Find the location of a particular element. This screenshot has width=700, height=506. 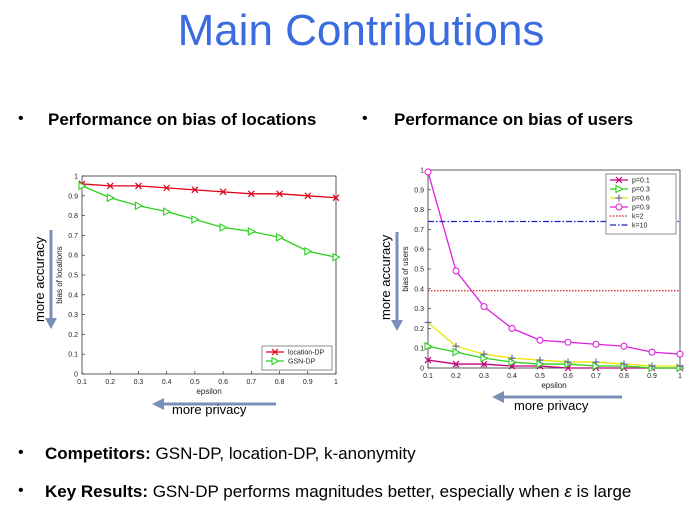

legend-label: location-DP is located at coordinates (306, 353).